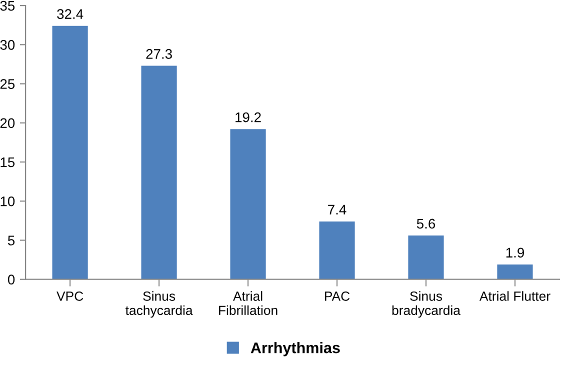 The image size is (568, 370). I want to click on y-tick-label: 35, so click(7, 5).